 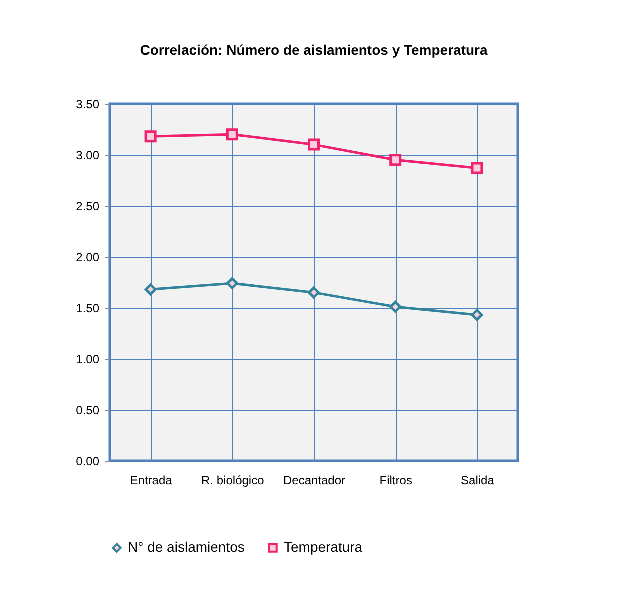 I want to click on x-tick-label: Entrada, so click(x=151, y=481).